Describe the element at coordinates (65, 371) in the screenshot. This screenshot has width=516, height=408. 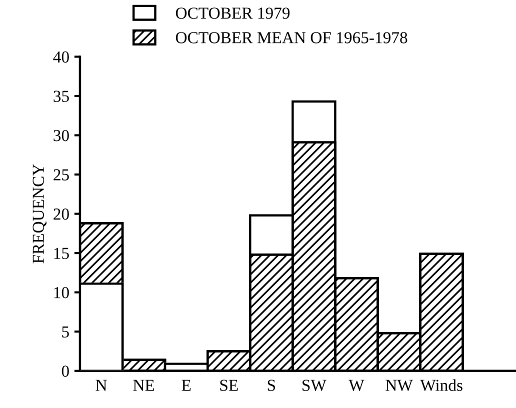
I see `y-tick-label: 0` at that location.